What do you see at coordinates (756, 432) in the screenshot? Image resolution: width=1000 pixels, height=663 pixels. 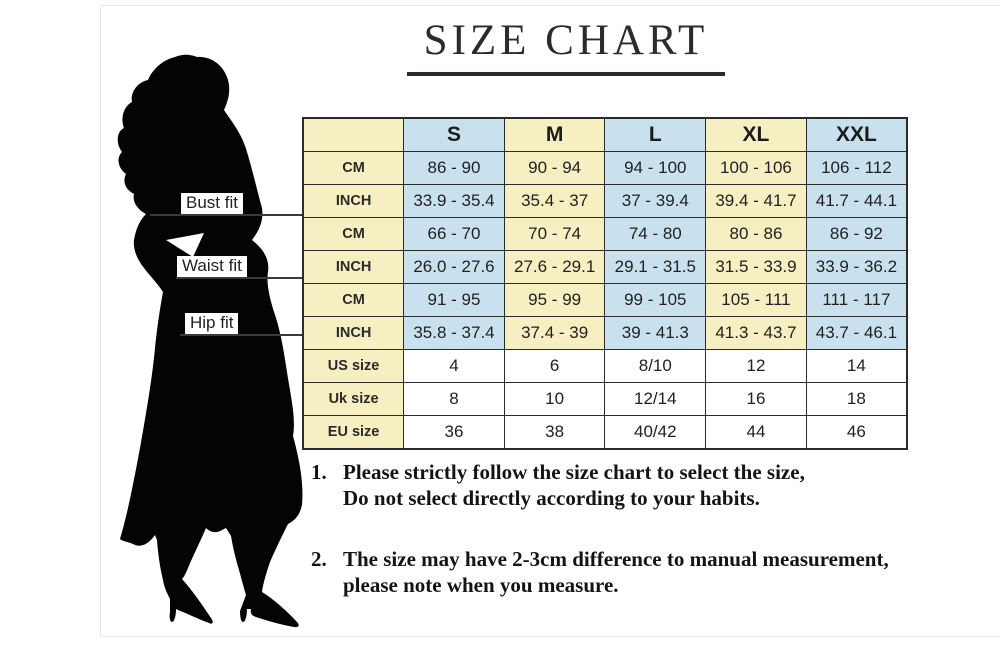 I see `size-value-cell: 44` at bounding box center [756, 432].